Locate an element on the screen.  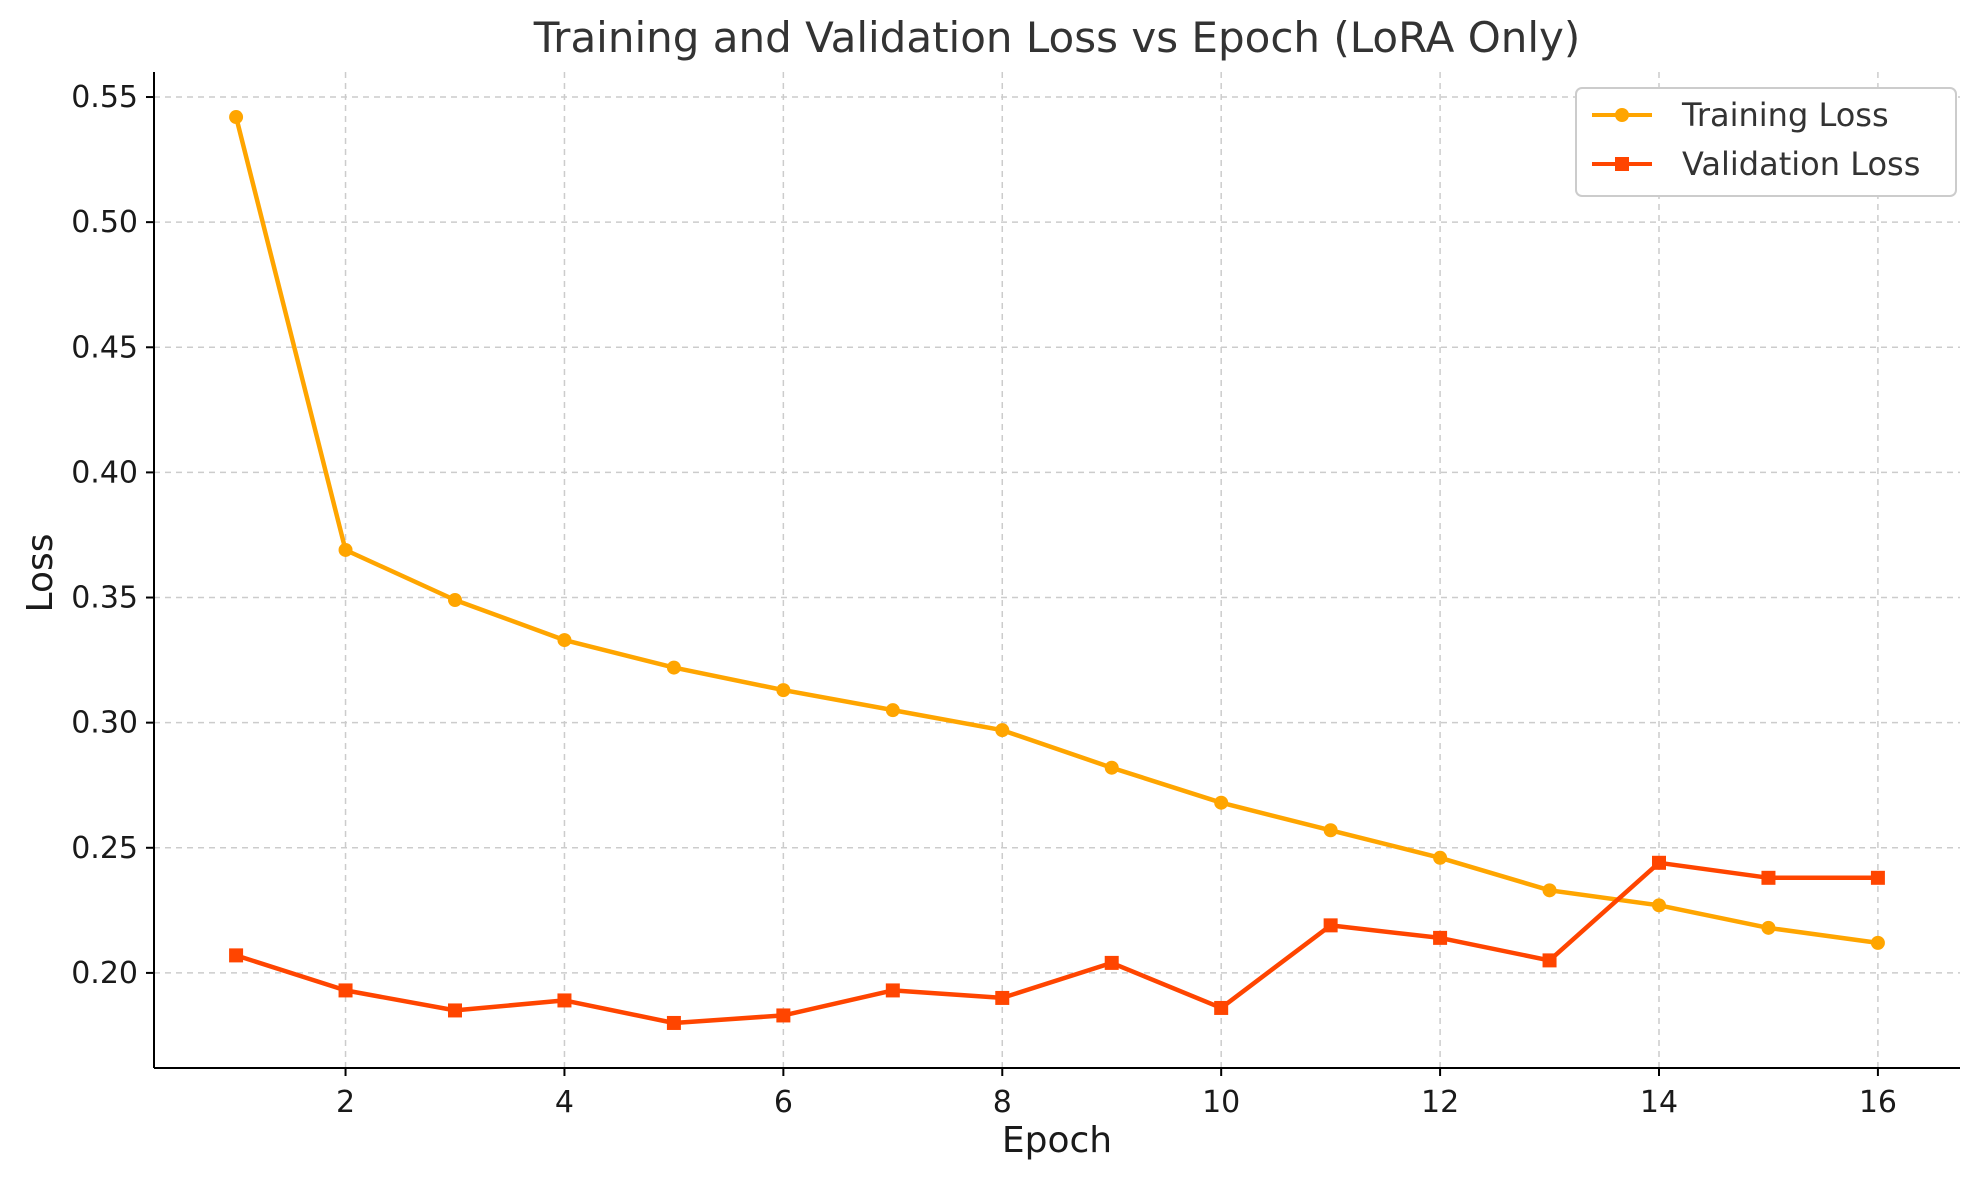
y-tick-label: 0.30 is located at coordinates (104, 723).